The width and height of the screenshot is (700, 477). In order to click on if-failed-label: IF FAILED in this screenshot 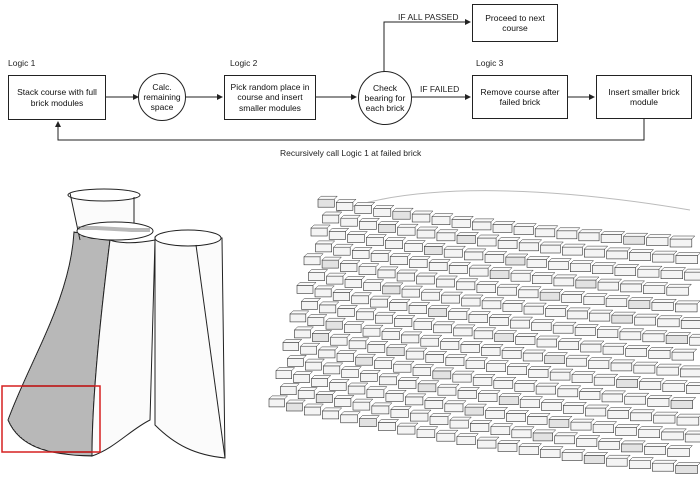, I will do `click(440, 89)`.